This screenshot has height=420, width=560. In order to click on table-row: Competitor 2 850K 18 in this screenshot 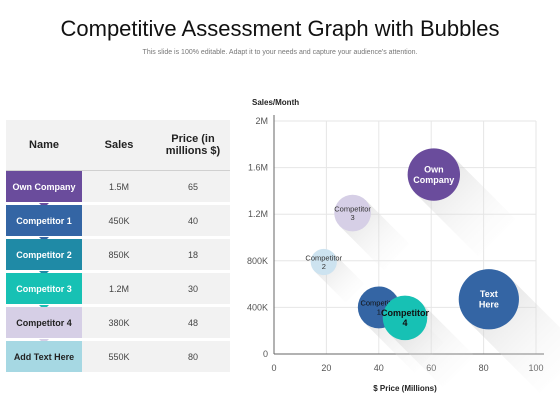, I will do `click(118, 256)`.